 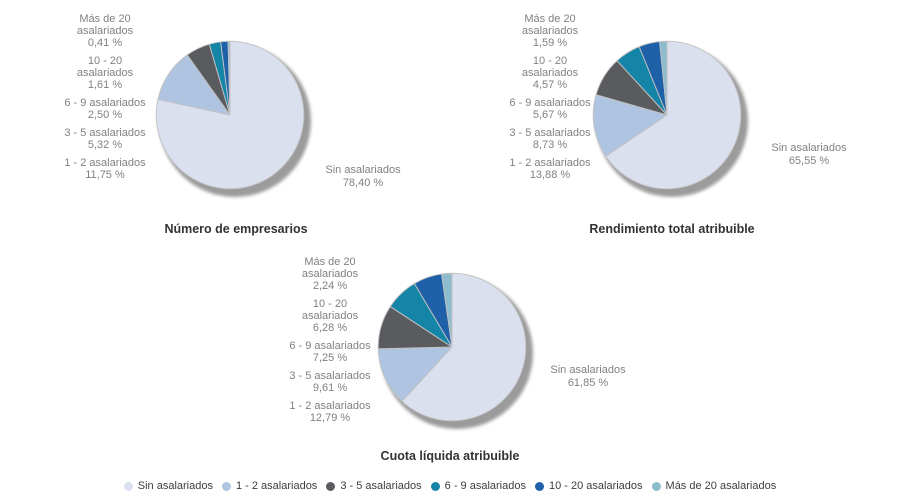 What do you see at coordinates (539, 486) in the screenshot?
I see `legend-dot-10-20-asalariados` at bounding box center [539, 486].